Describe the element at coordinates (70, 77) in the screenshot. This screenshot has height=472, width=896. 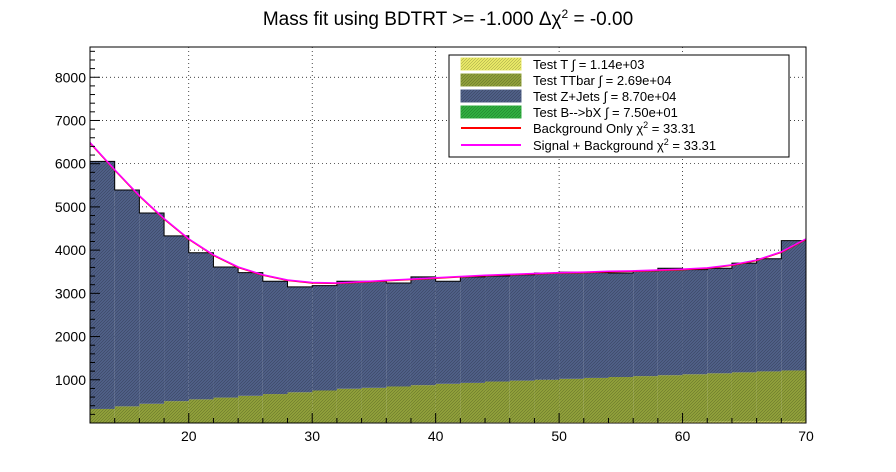
I see `y-tick-label: 8000` at that location.